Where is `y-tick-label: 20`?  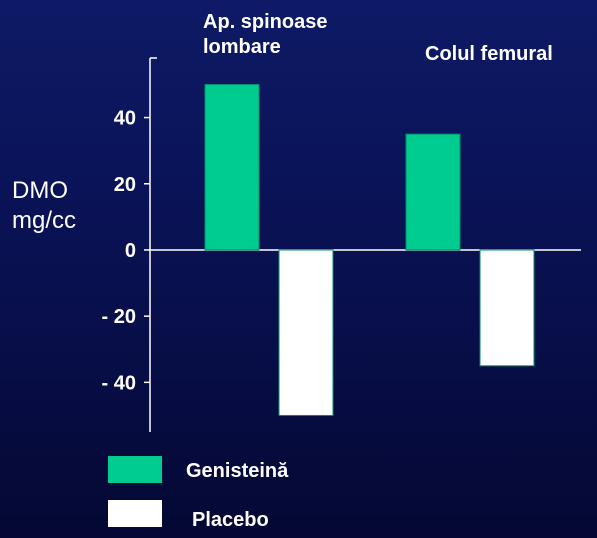
y-tick-label: 20 is located at coordinates (125, 185).